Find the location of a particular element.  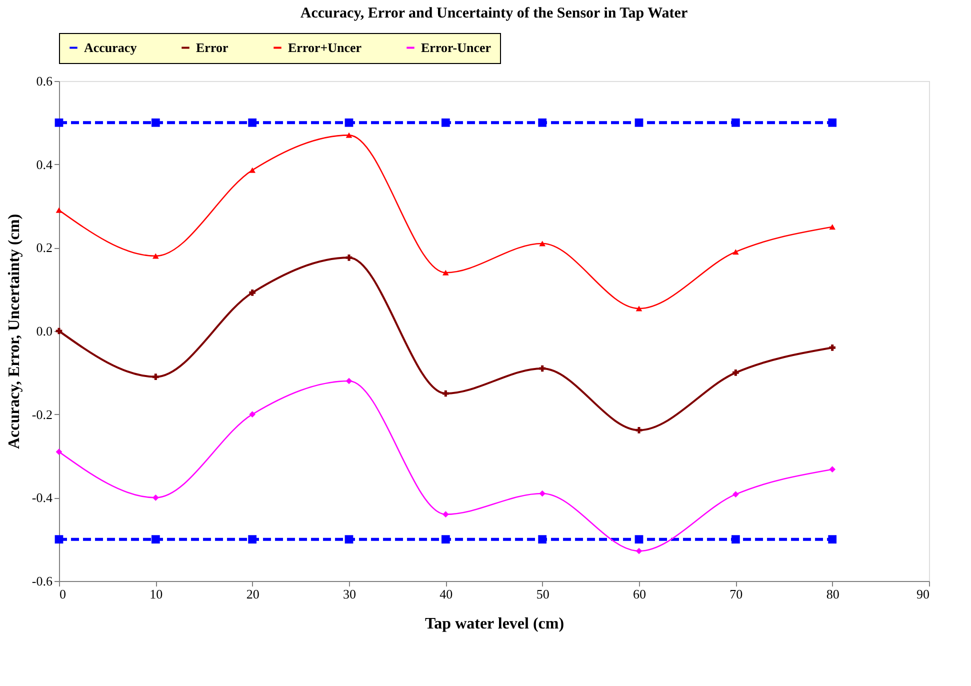

x-tick-label: 0 is located at coordinates (63, 594).